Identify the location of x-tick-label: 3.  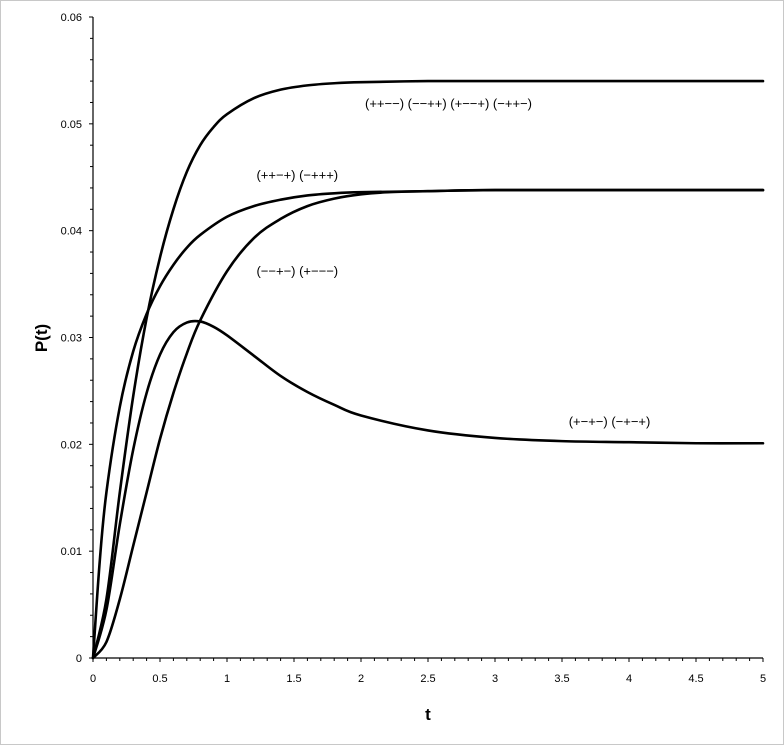
(495, 679).